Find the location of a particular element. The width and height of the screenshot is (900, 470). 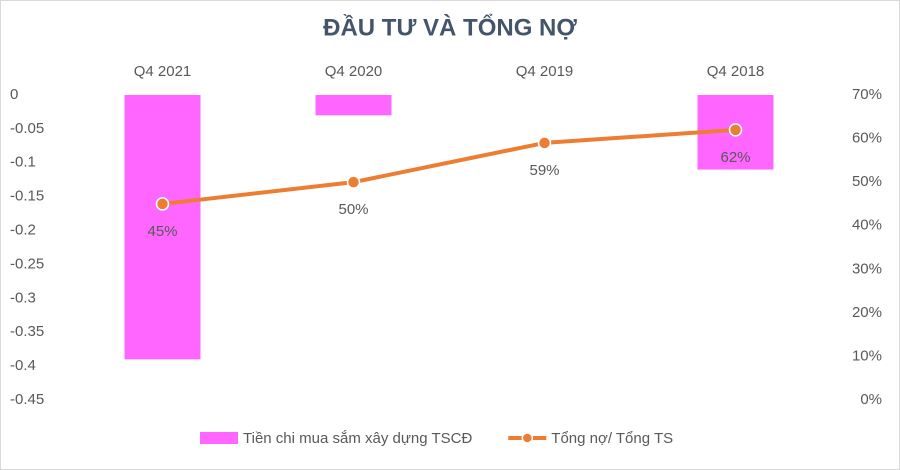

y2-tick-label: 0% is located at coordinates (871, 399).